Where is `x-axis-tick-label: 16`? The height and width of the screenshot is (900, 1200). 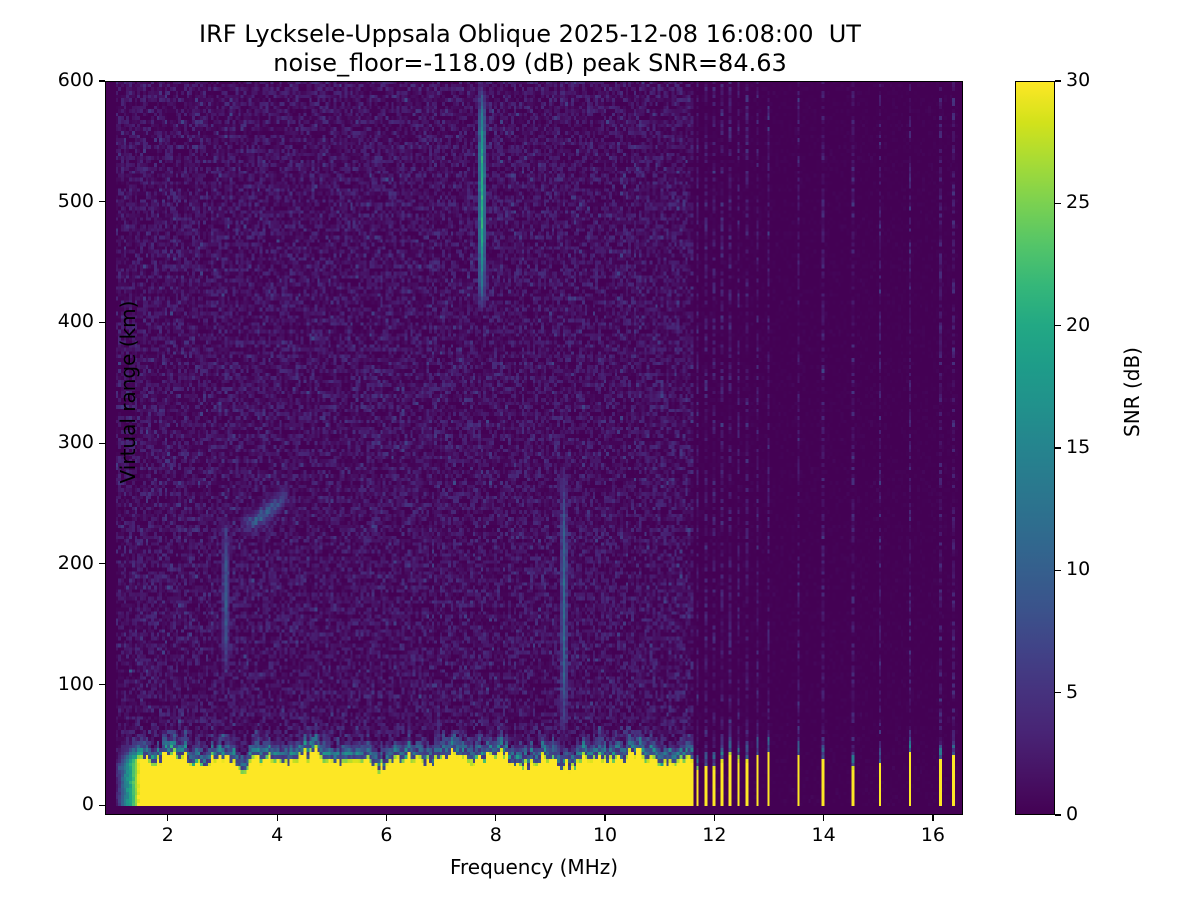 x-axis-tick-label: 16 is located at coordinates (933, 835).